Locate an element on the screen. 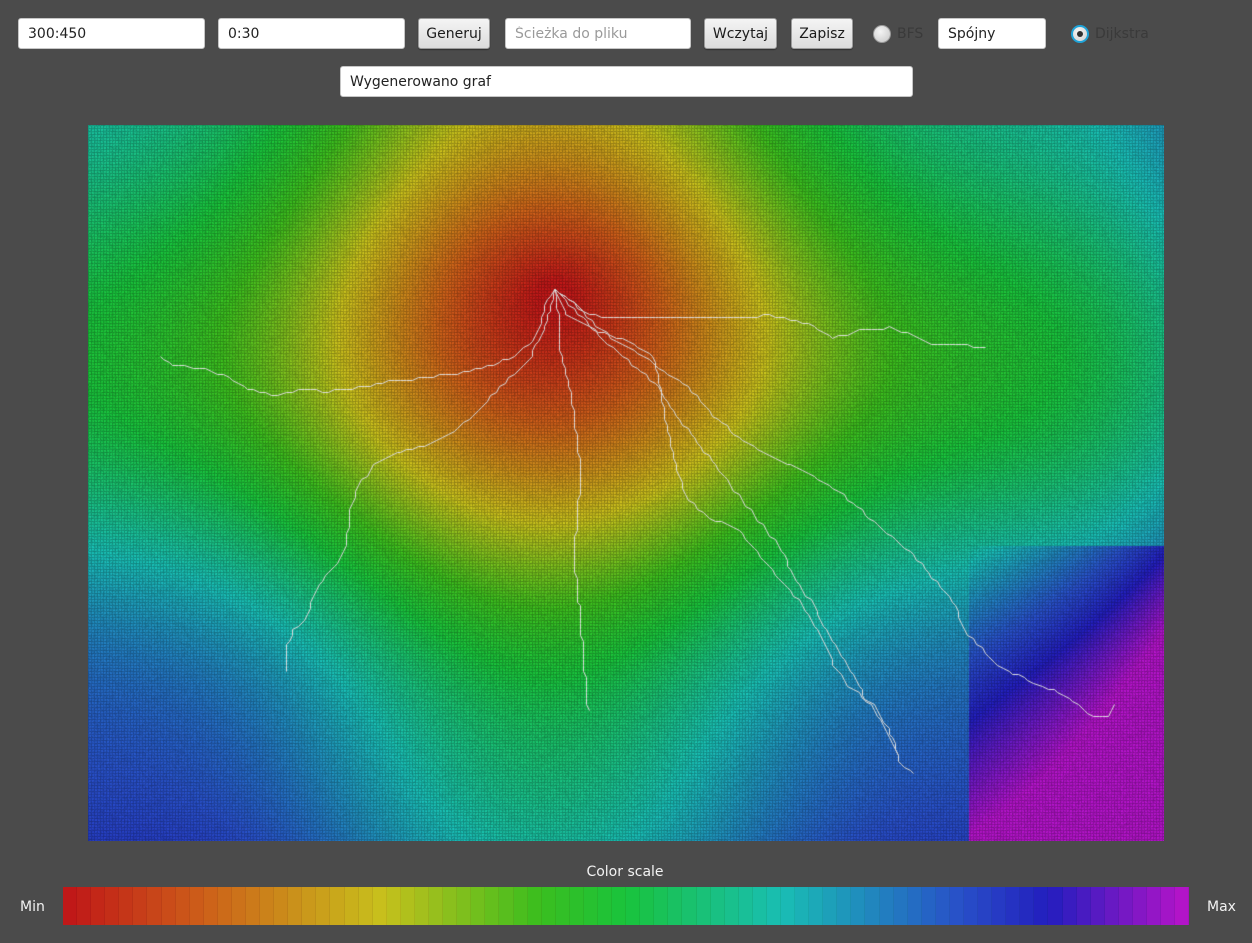  color-scale-max-label: Max is located at coordinates (1221, 907).